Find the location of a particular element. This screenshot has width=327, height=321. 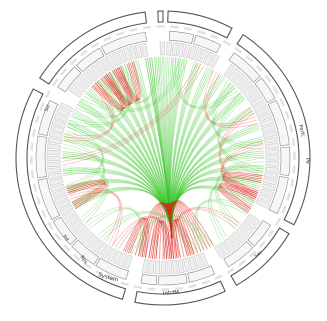

label-sid: Sid is located at coordinates (47, 108).